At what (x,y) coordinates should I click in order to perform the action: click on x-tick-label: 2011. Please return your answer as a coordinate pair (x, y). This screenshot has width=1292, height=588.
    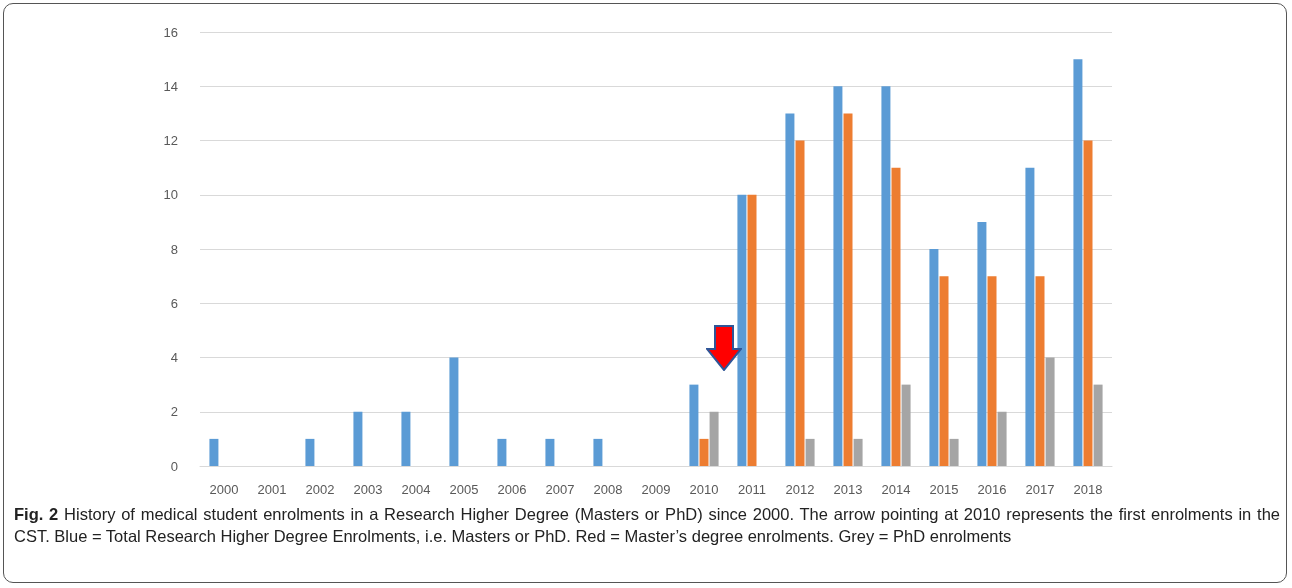
    Looking at the image, I should click on (752, 489).